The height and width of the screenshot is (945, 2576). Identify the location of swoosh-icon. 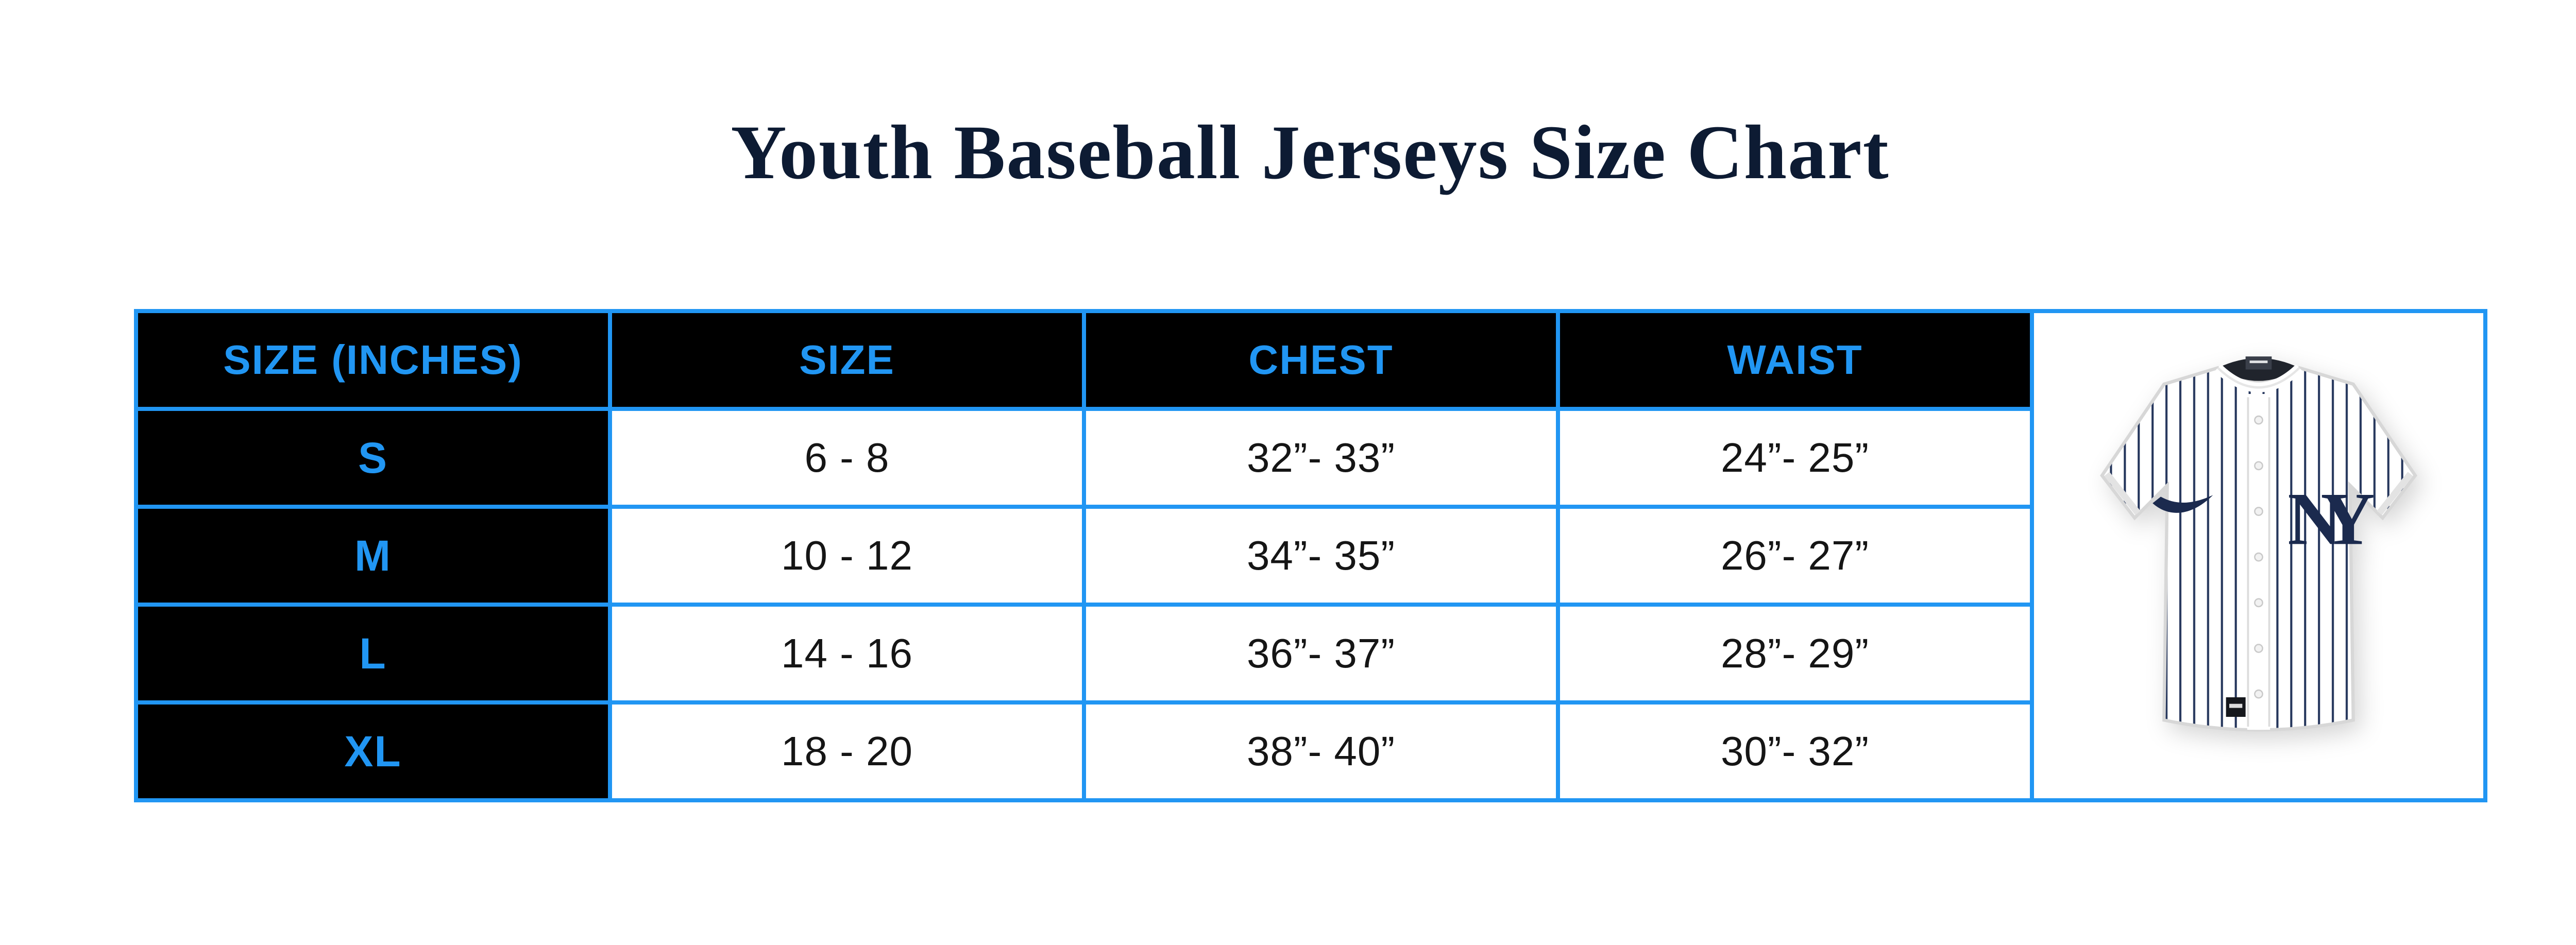
(2183, 504).